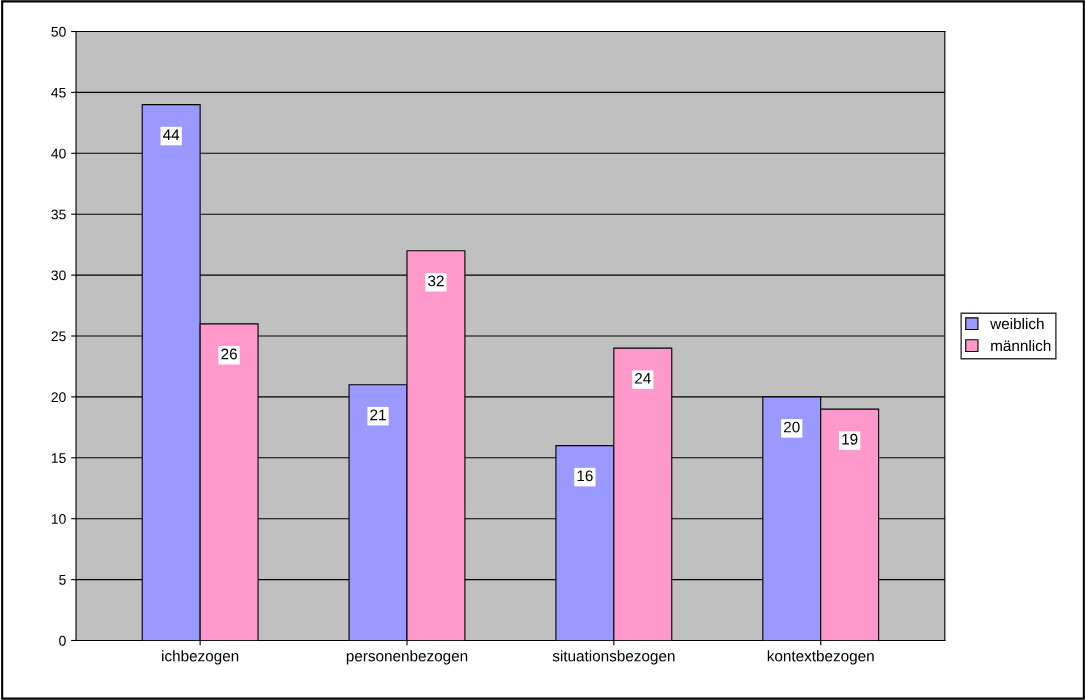  I want to click on y-tick-label: 50, so click(58, 31).